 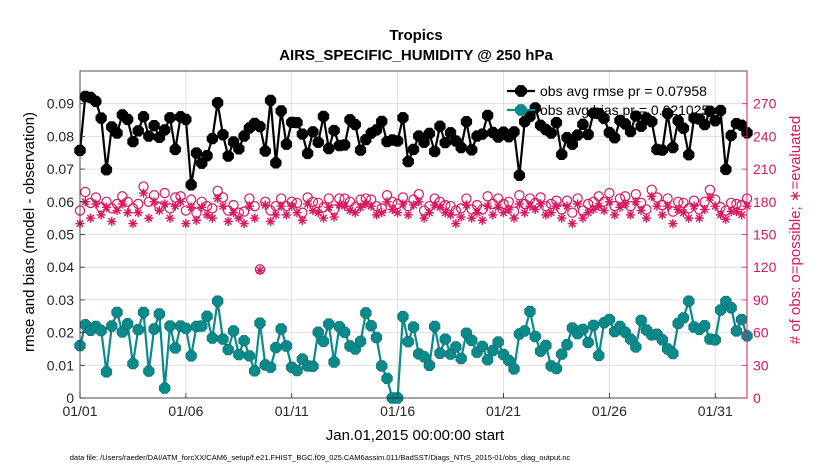 What do you see at coordinates (765, 202) in the screenshot?
I see `y-tick-label-right: 180` at bounding box center [765, 202].